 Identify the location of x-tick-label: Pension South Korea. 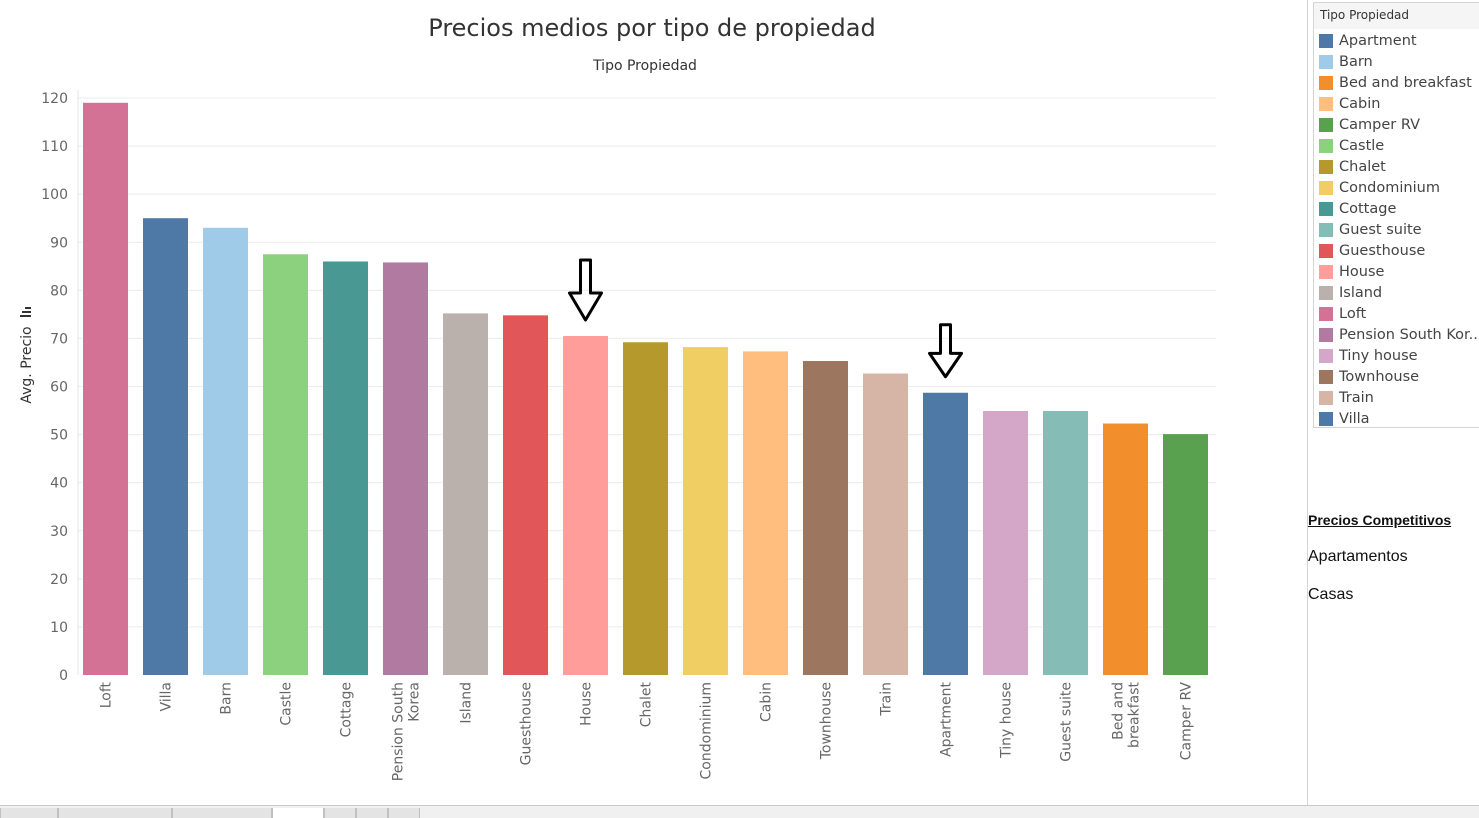
(407, 731).